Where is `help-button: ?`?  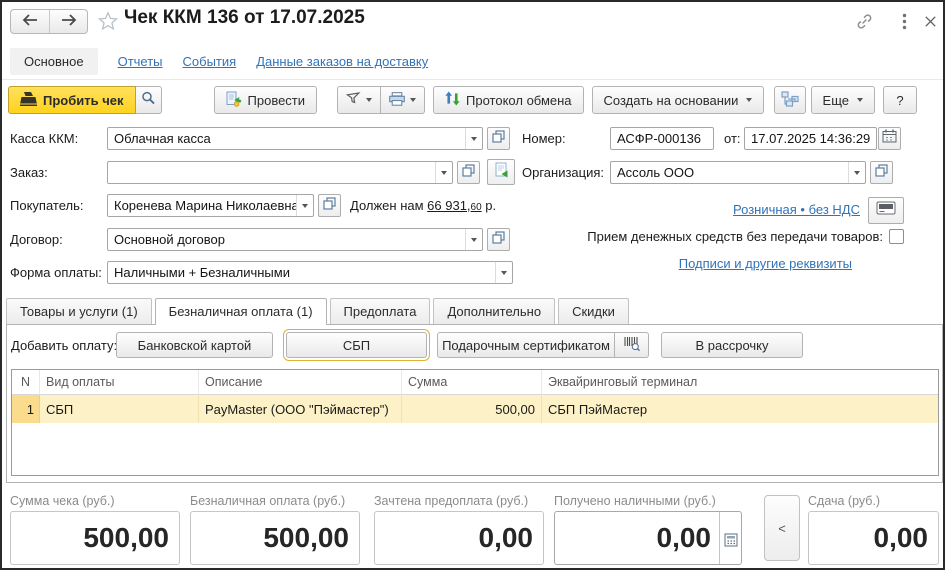
help-button: ? is located at coordinates (900, 100).